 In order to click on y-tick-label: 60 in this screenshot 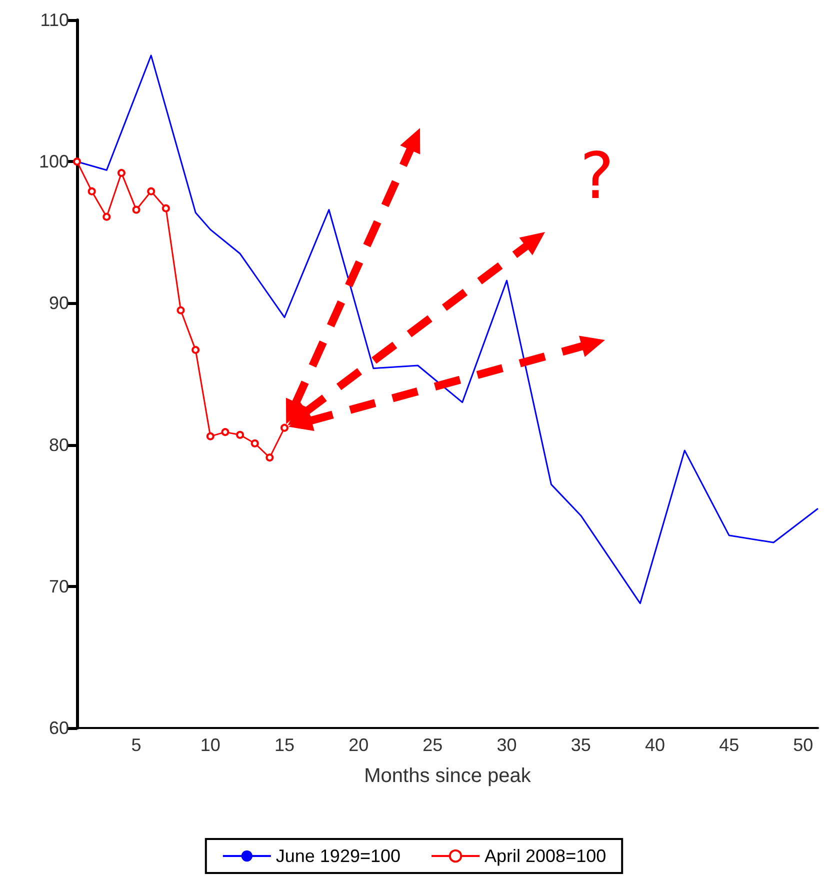, I will do `click(58, 728)`.